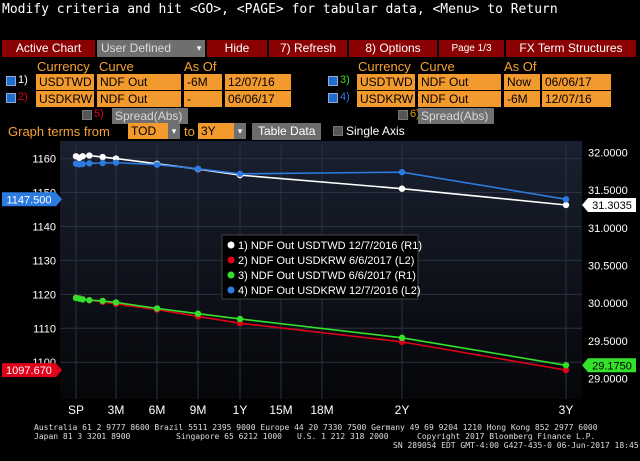  I want to click on user-defined-select: User Defined, so click(151, 48).